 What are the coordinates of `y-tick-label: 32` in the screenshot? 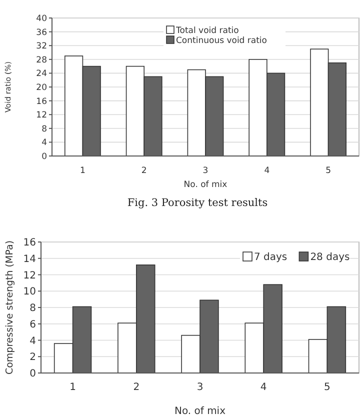 It's located at (41, 47).